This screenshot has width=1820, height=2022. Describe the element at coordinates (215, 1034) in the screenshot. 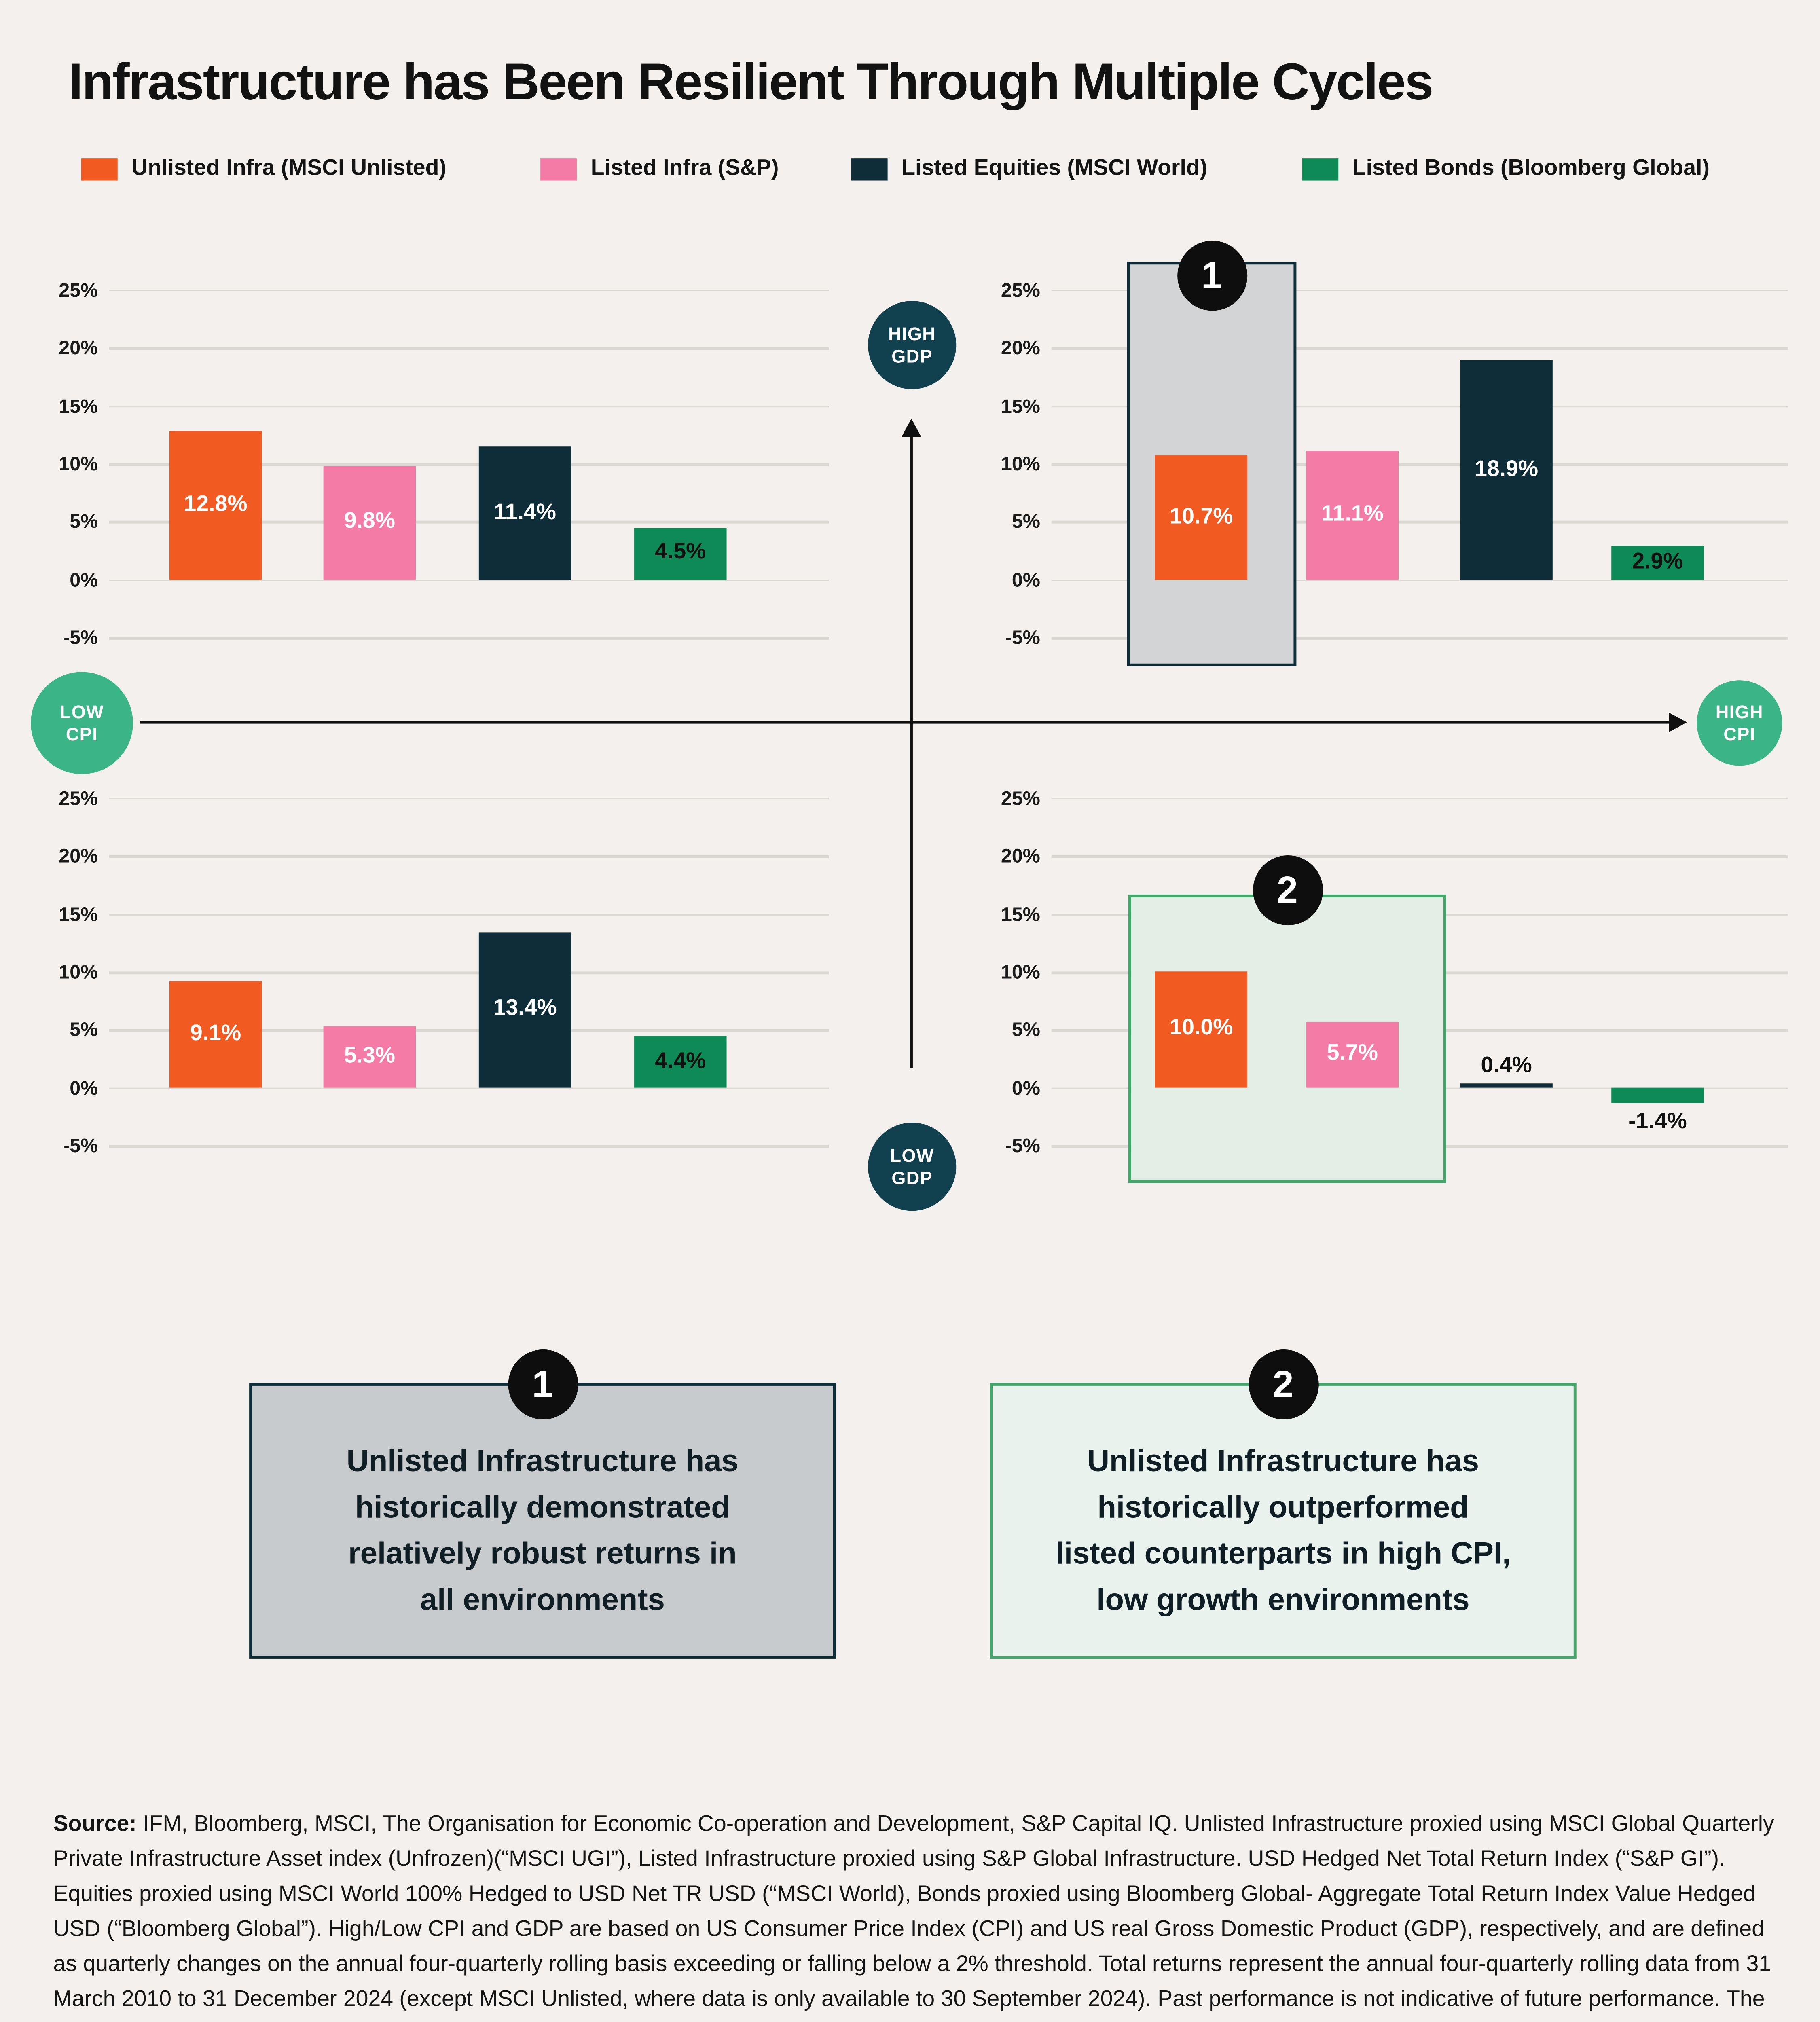

I see `bar-value-label: 9.1%` at that location.